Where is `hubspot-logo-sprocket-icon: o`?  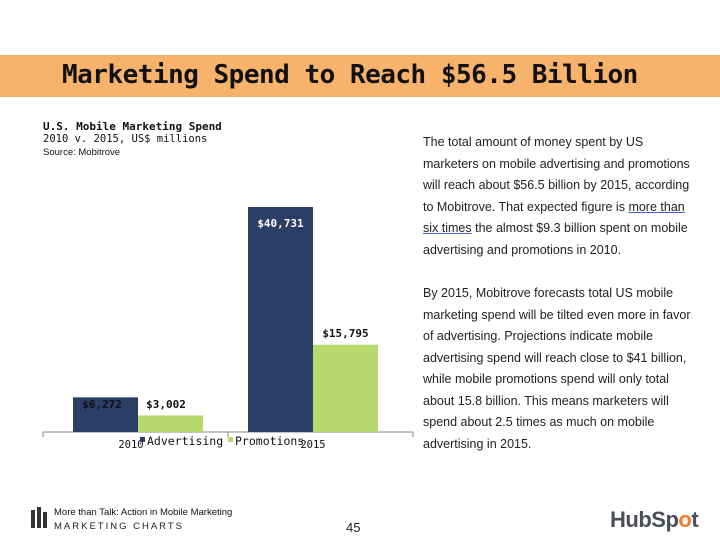
hubspot-logo-sprocket-icon: o is located at coordinates (685, 519).